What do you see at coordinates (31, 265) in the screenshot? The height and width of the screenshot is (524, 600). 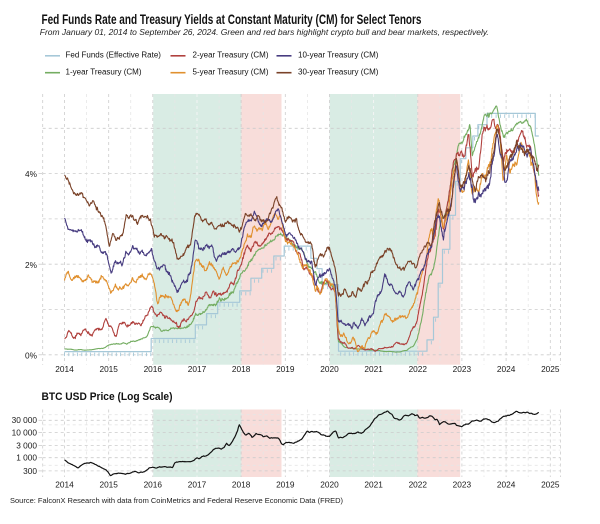 I see `svg-text: 2%` at bounding box center [31, 265].